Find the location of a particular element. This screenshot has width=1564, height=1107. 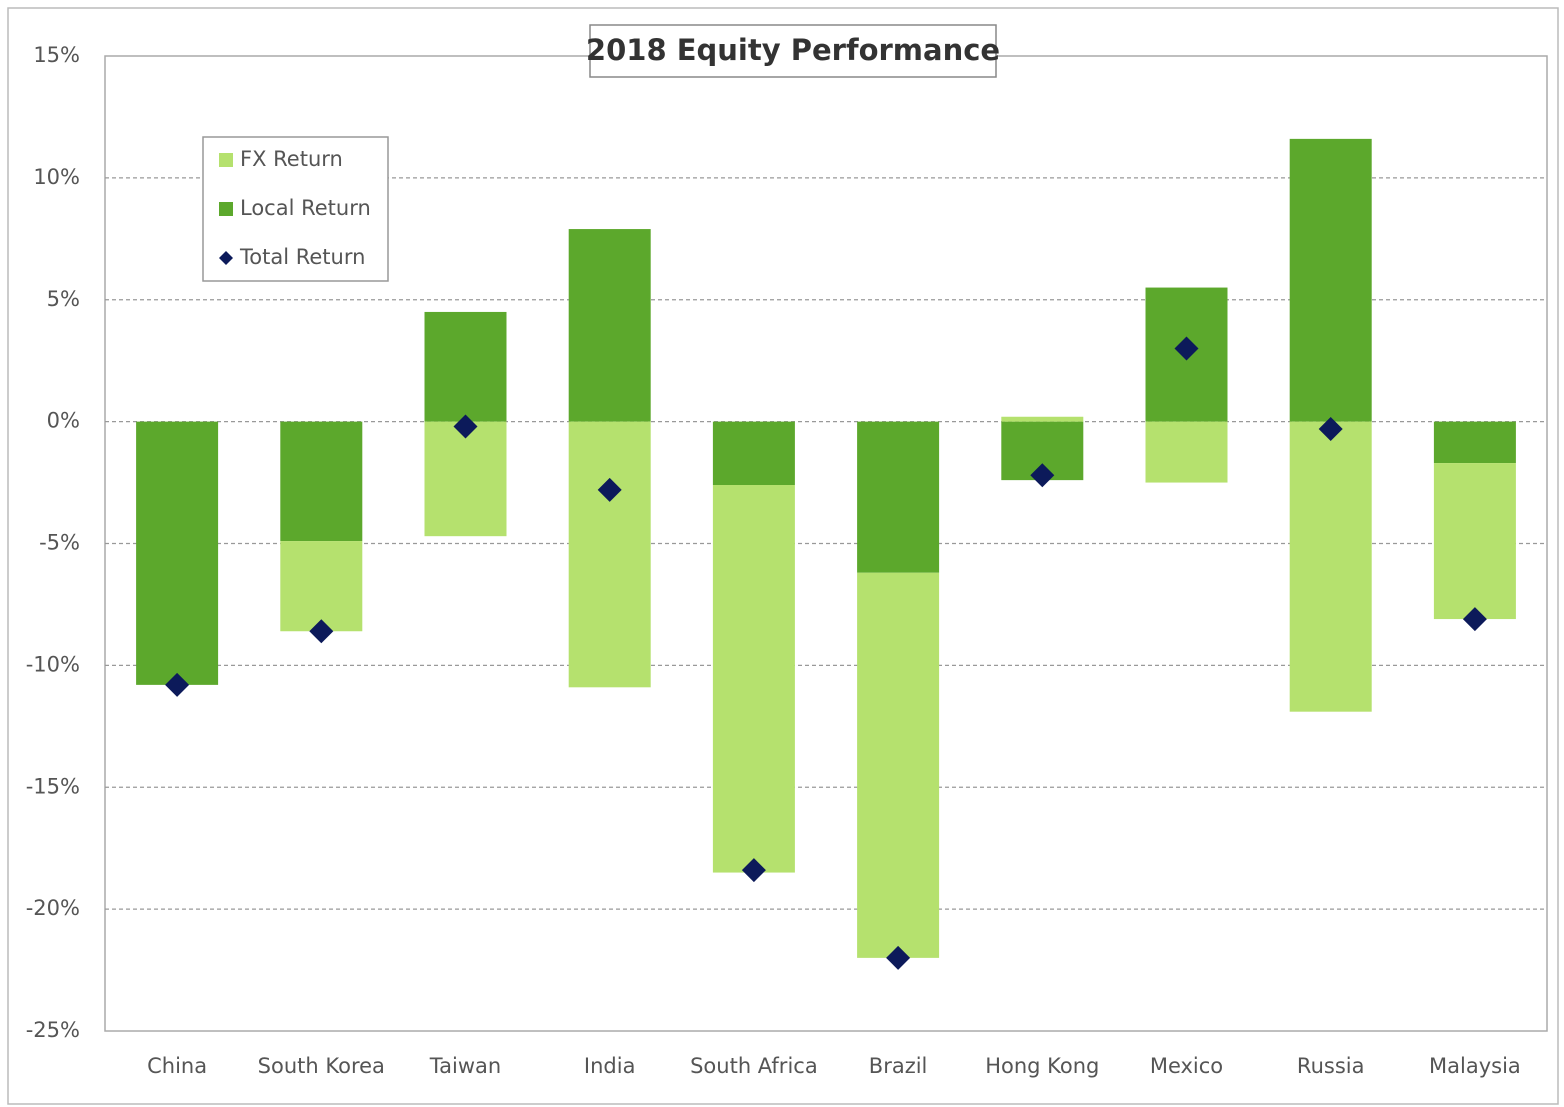

y-tick-label: 0% is located at coordinates (63, 421).